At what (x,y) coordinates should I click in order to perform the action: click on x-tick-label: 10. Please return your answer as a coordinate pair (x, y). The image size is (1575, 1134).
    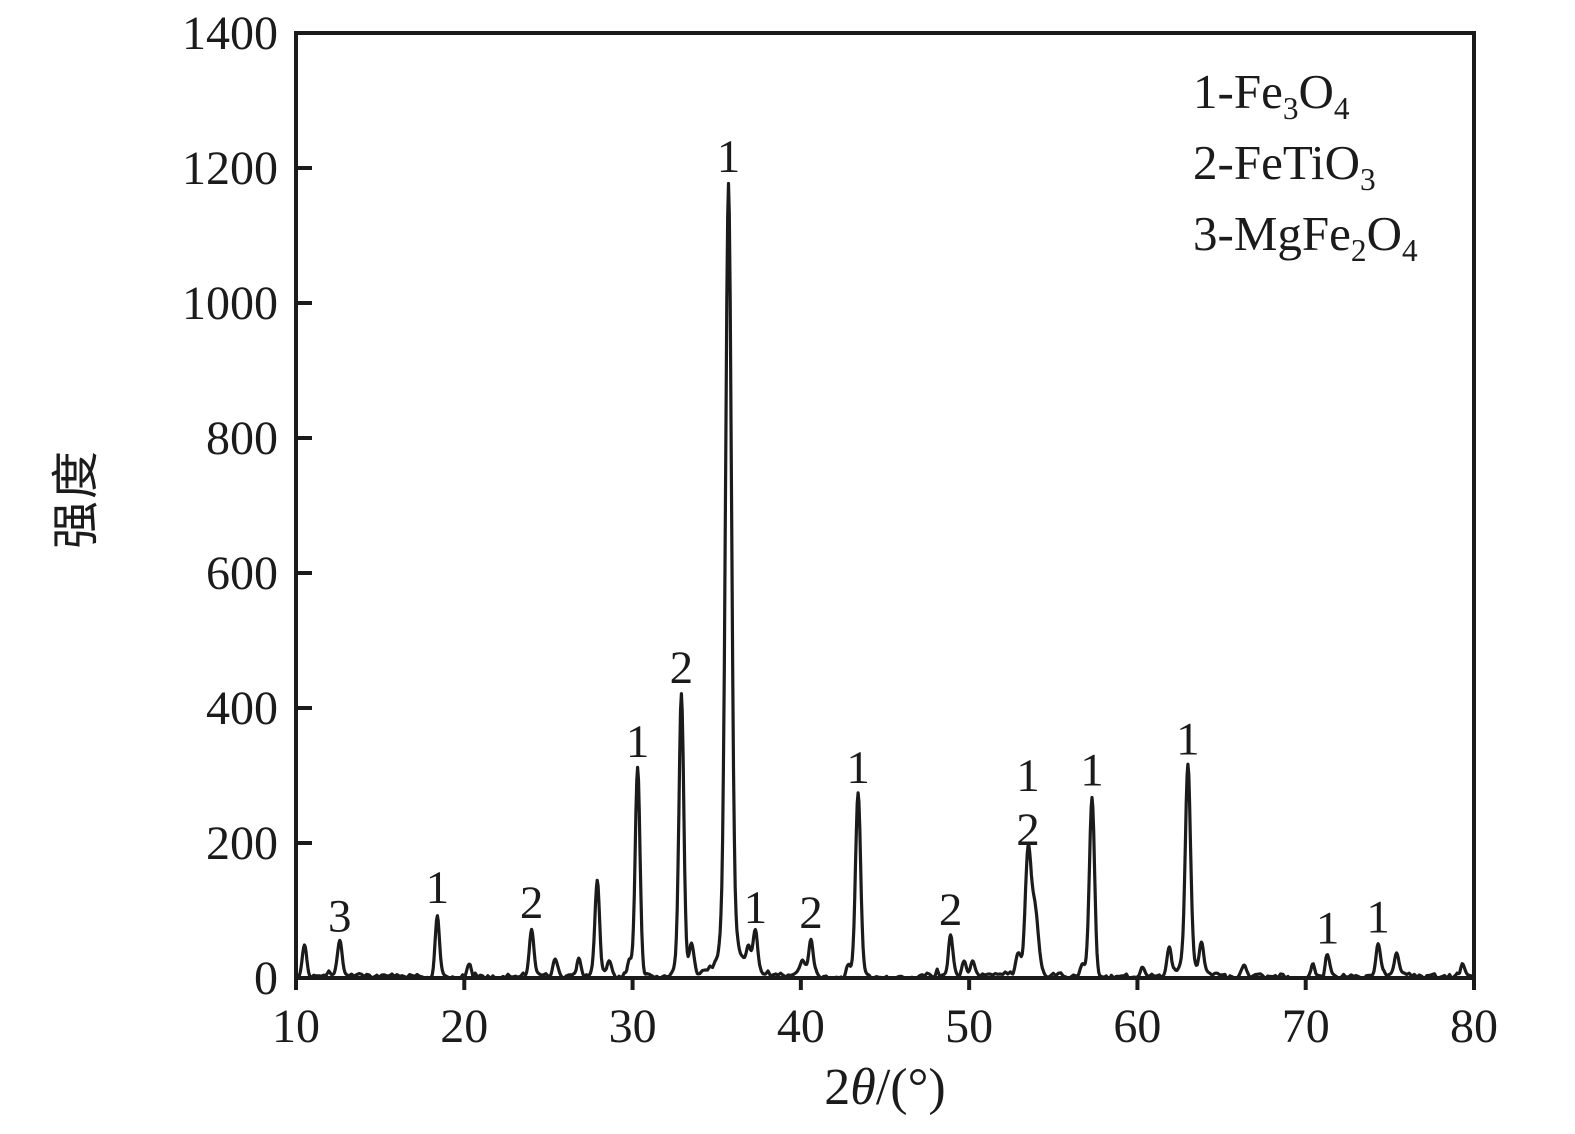
    Looking at the image, I should click on (296, 1026).